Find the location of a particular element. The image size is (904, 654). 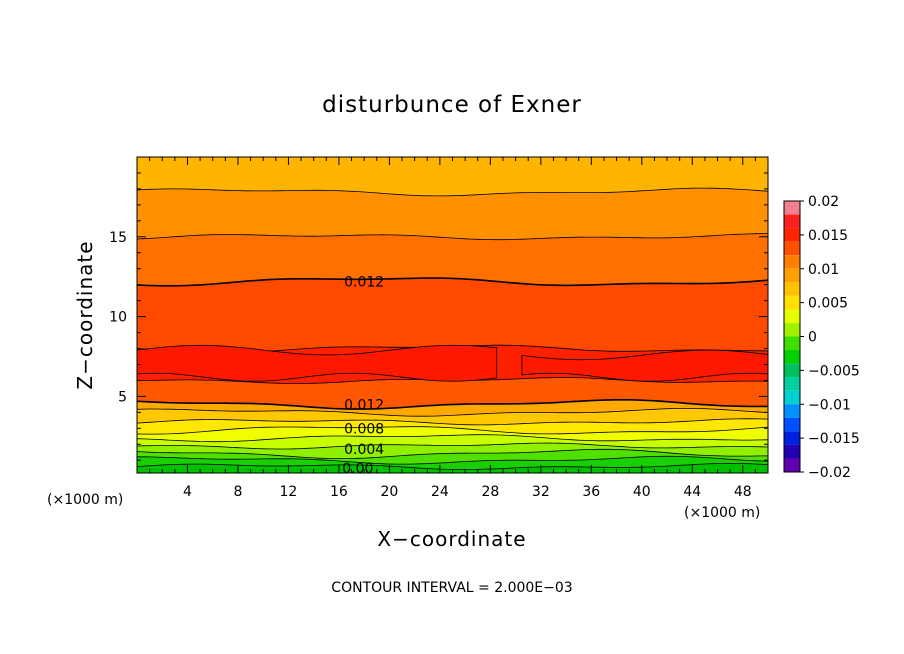

colorbar-label: 0.02 is located at coordinates (823, 202).